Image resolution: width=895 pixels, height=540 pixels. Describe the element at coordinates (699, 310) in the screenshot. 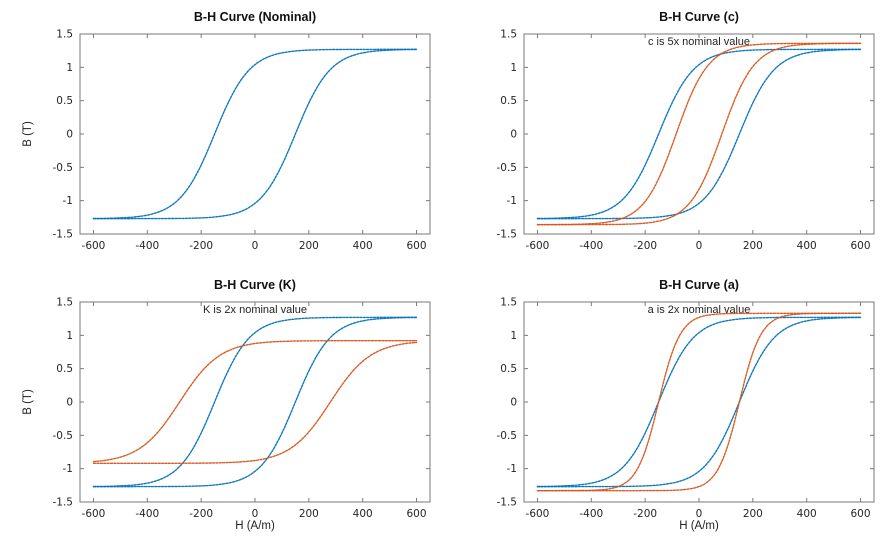

I see `annotation-text: a is 2x nominal value` at that location.